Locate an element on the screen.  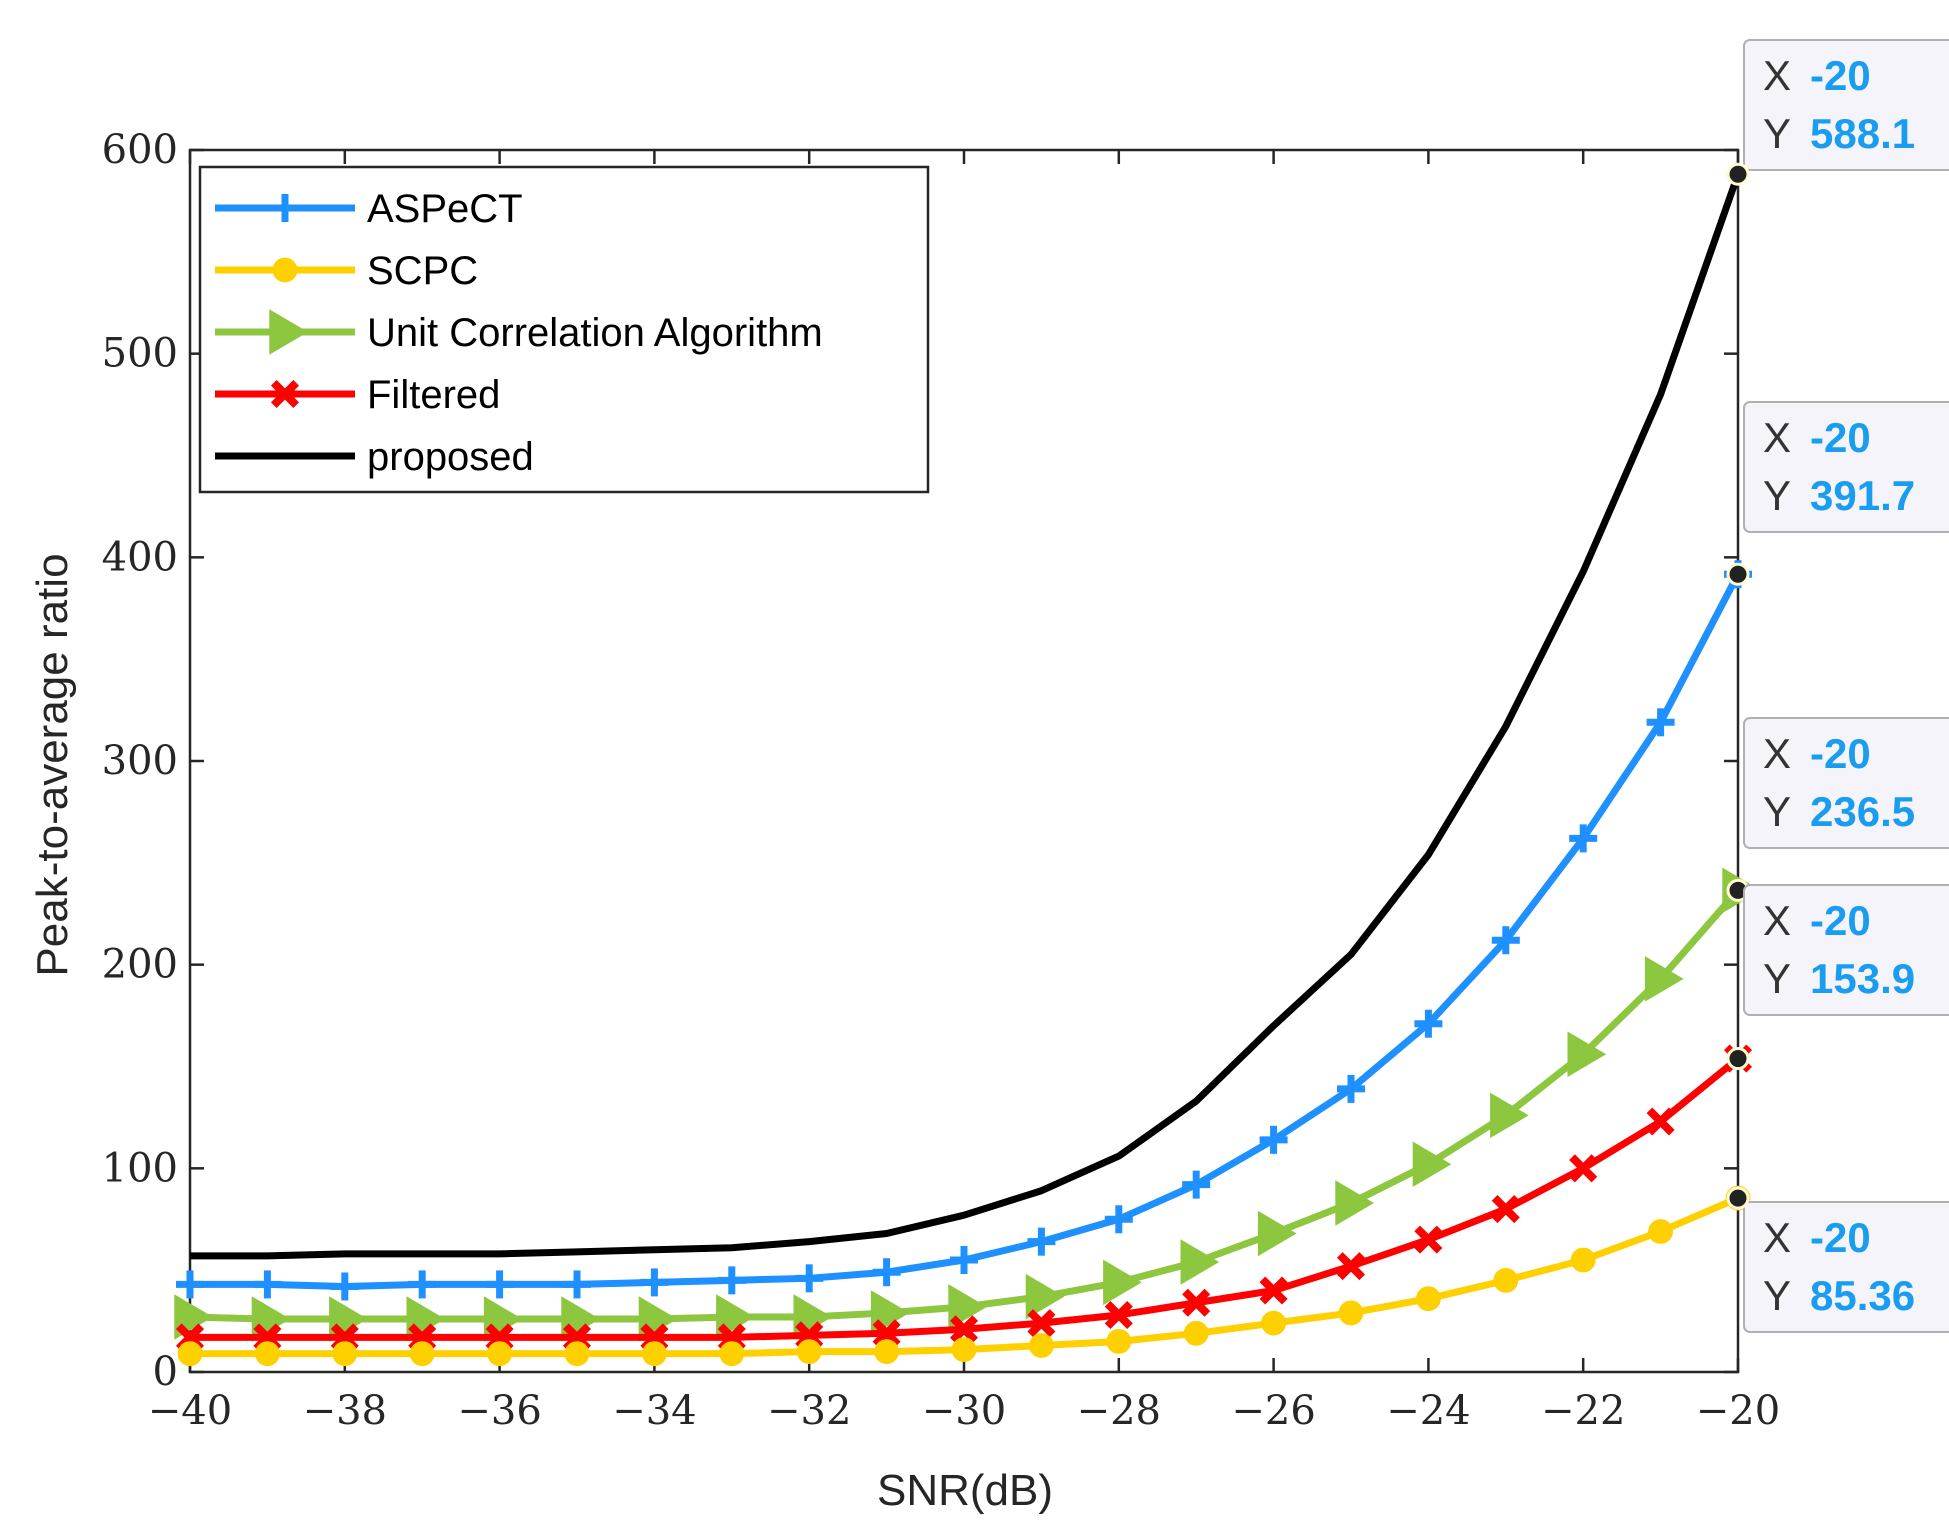
datatip-y-value: 236.5 is located at coordinates (1862, 811).